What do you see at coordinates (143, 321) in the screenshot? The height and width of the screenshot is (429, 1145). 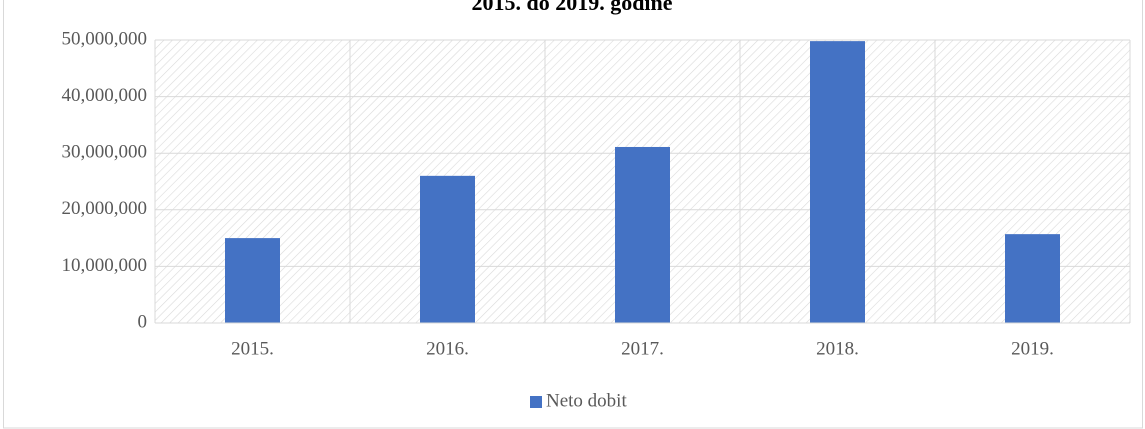 I see `y-tick-label: 0` at bounding box center [143, 321].